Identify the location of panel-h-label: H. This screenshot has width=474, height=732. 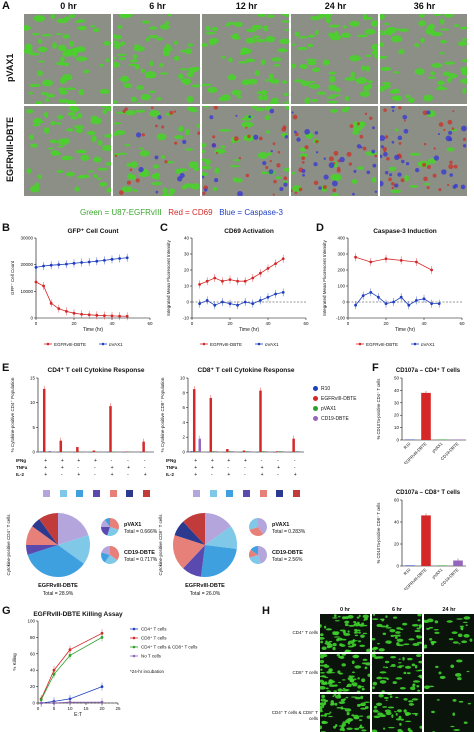
(266, 611).